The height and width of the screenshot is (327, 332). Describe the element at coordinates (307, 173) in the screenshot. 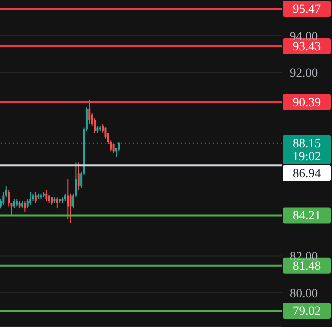

I see `ref-line-label: 86.94` at that location.